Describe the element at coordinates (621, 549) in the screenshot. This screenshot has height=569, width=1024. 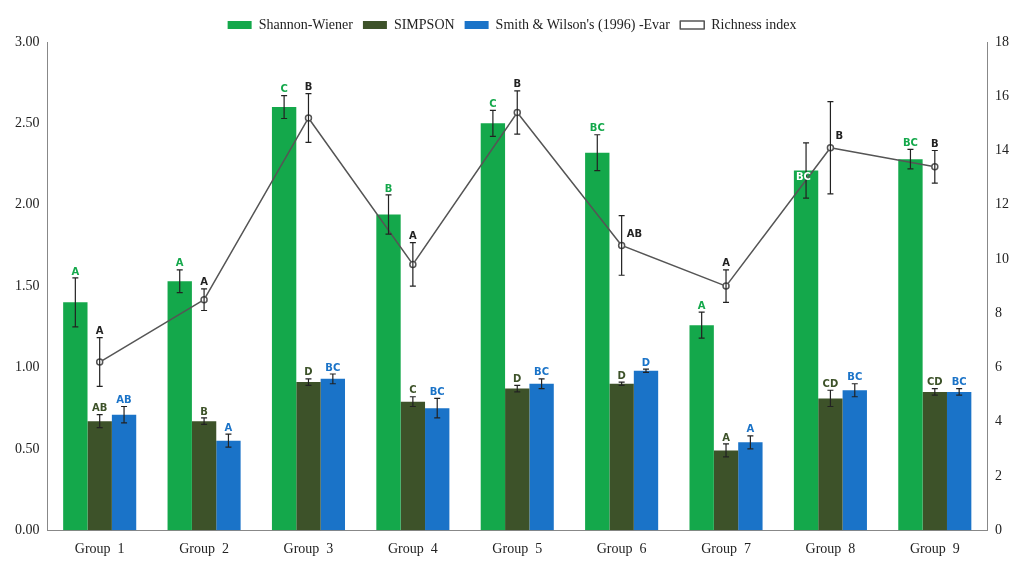
I see `x-tick-label: Group 6` at that location.